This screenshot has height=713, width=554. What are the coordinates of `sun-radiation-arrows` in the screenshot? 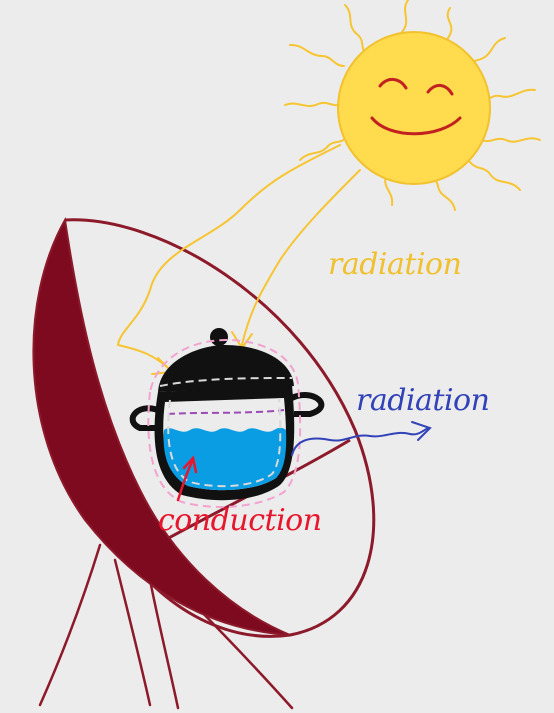 It's located at (239, 259).